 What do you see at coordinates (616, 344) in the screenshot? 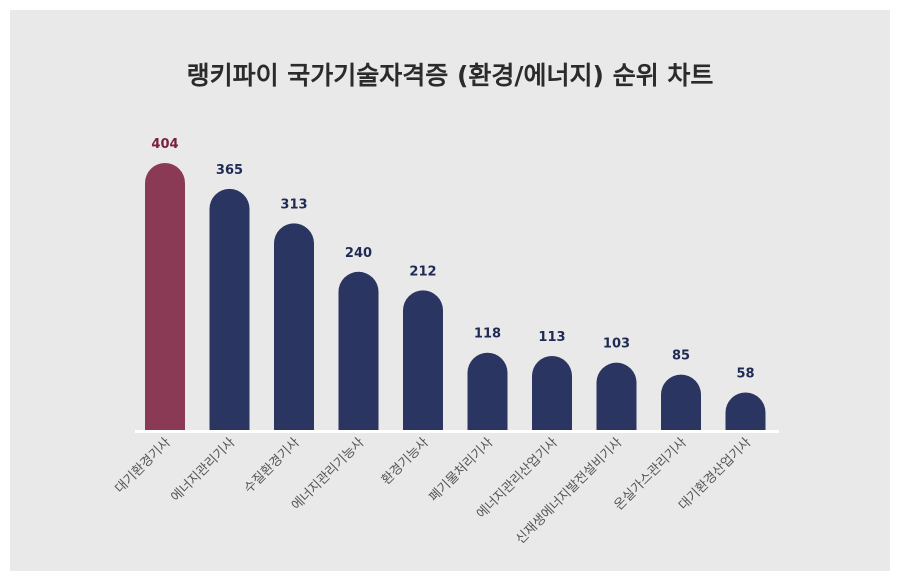
I see `data-label: 103` at bounding box center [616, 344].